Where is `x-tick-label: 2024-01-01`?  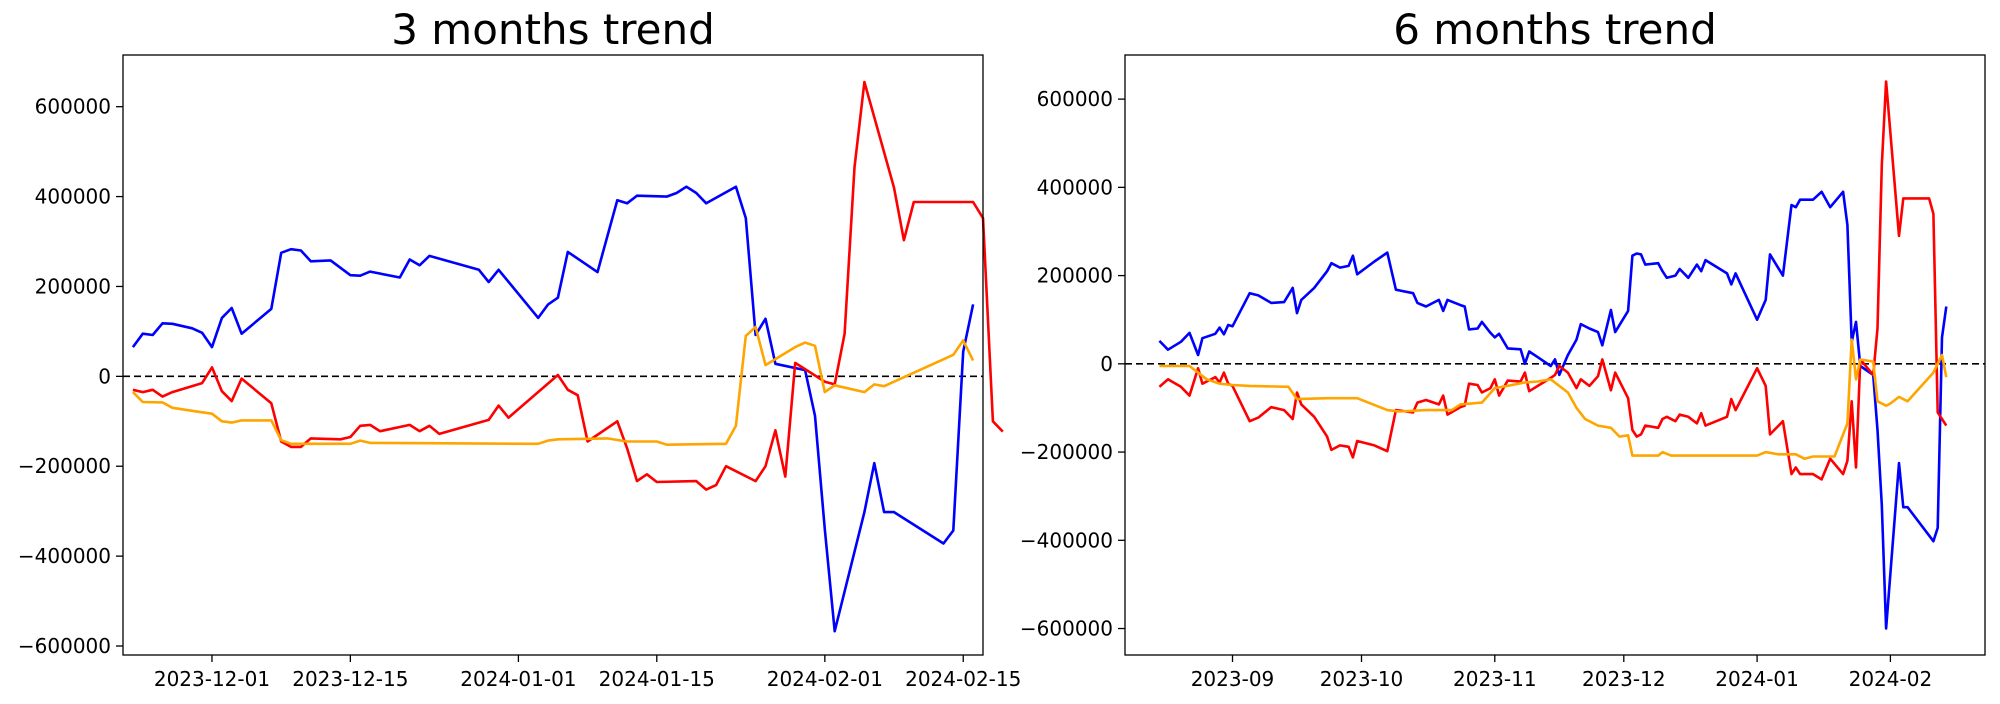
x-tick-label: 2024-01-01 is located at coordinates (518, 679).